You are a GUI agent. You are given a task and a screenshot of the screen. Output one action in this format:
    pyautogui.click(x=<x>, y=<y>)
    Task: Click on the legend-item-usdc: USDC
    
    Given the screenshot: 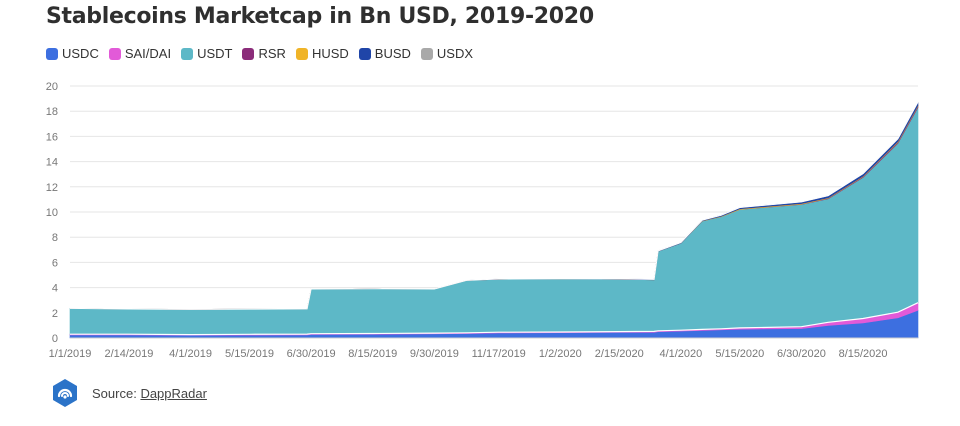 What is the action you would take?
    pyautogui.click(x=72, y=53)
    